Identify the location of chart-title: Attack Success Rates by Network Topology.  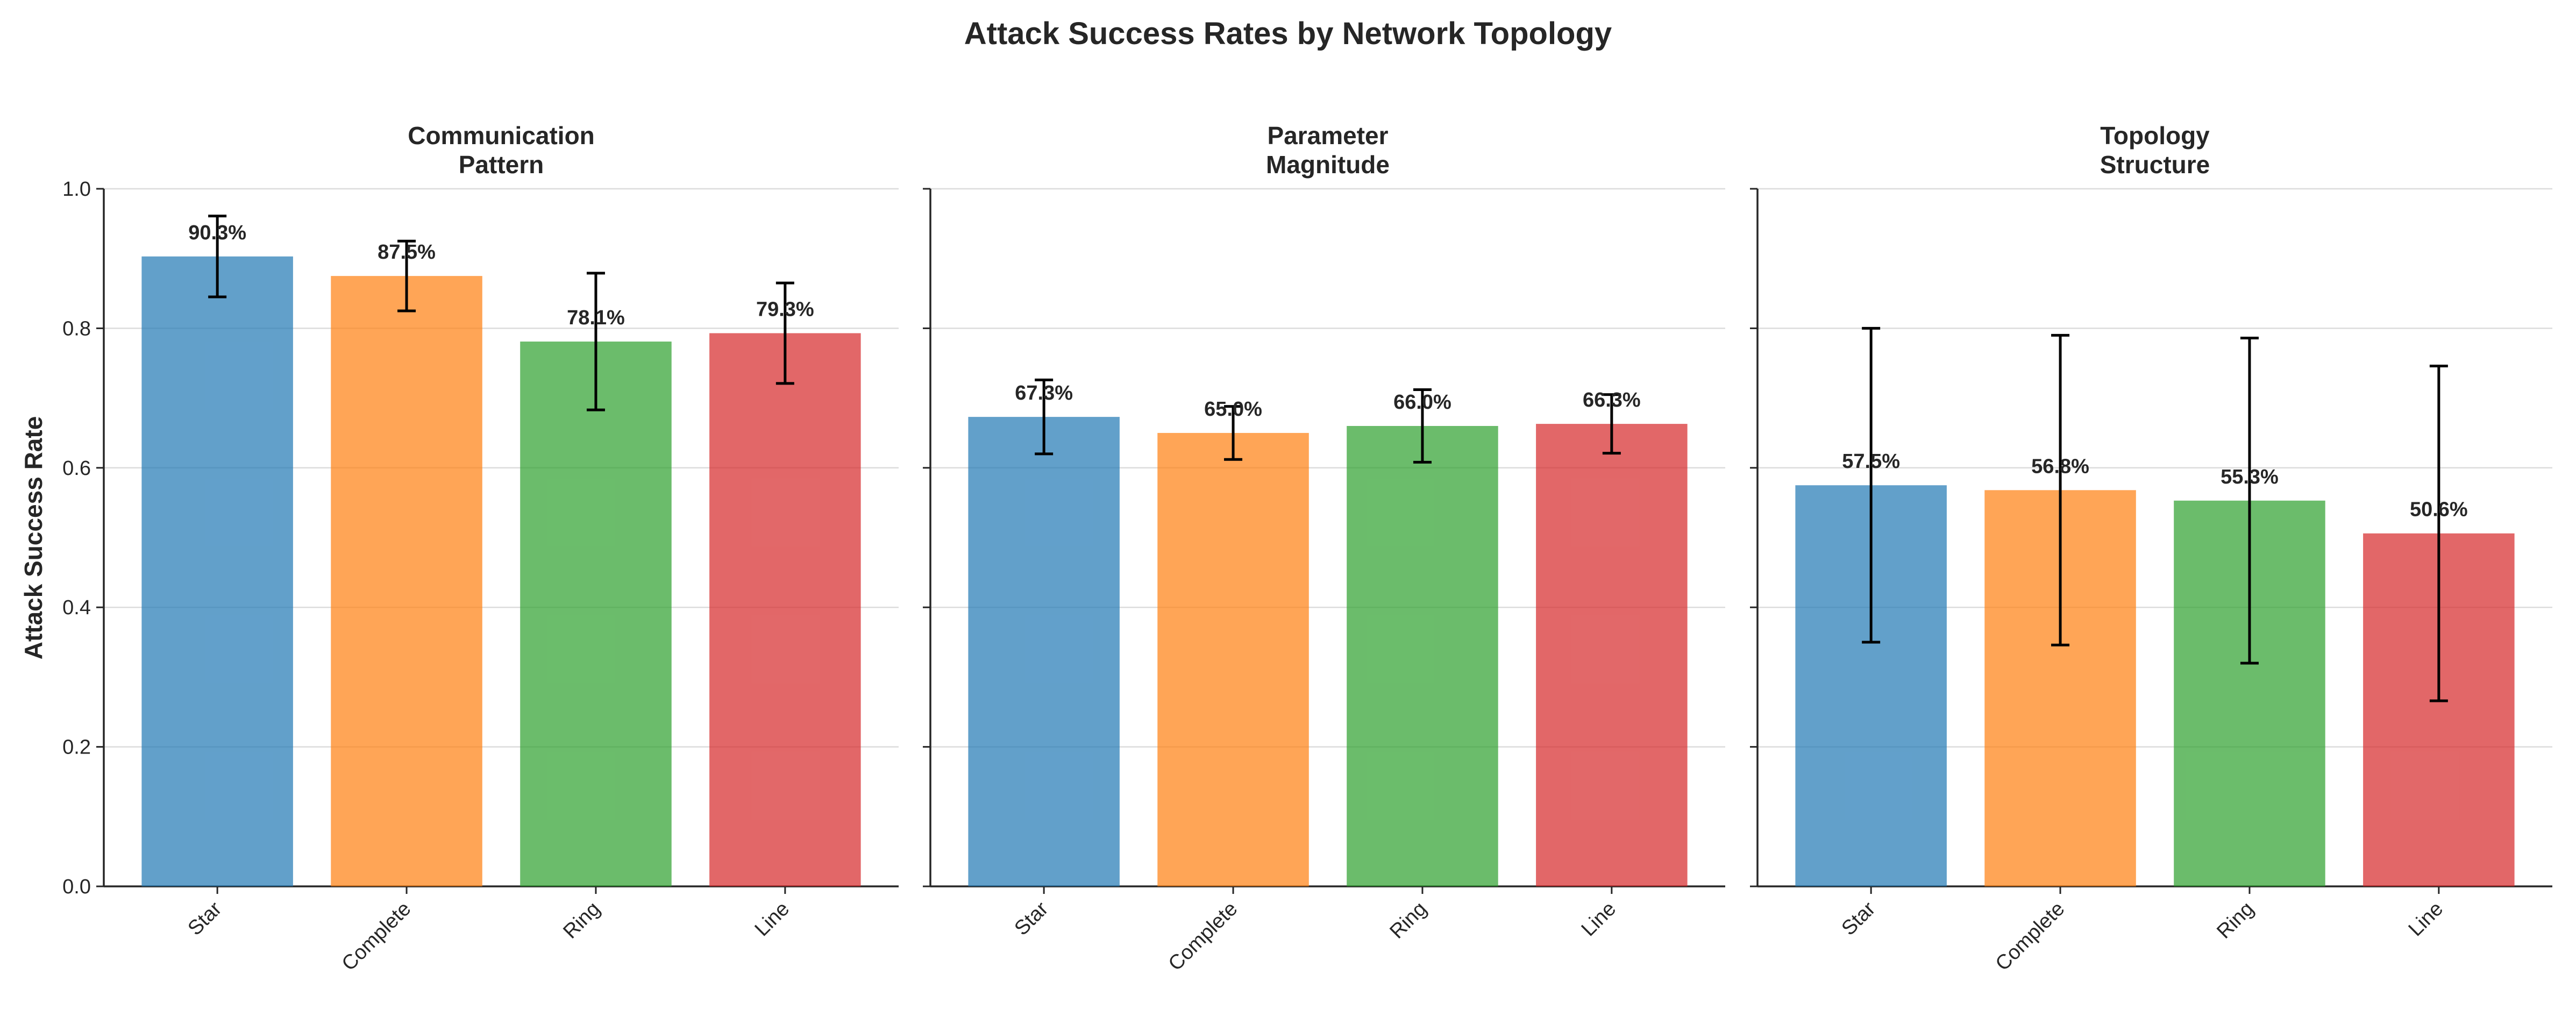
(1288, 33).